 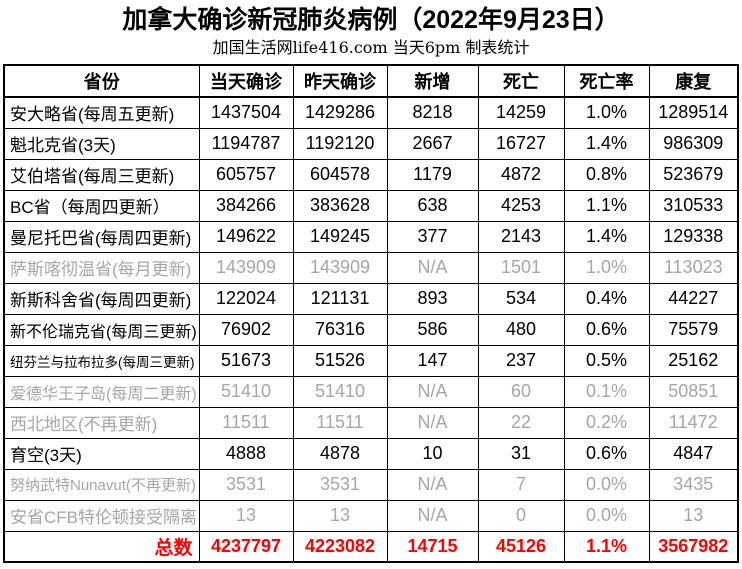 I want to click on cell-deaths: 14259, so click(x=521, y=112).